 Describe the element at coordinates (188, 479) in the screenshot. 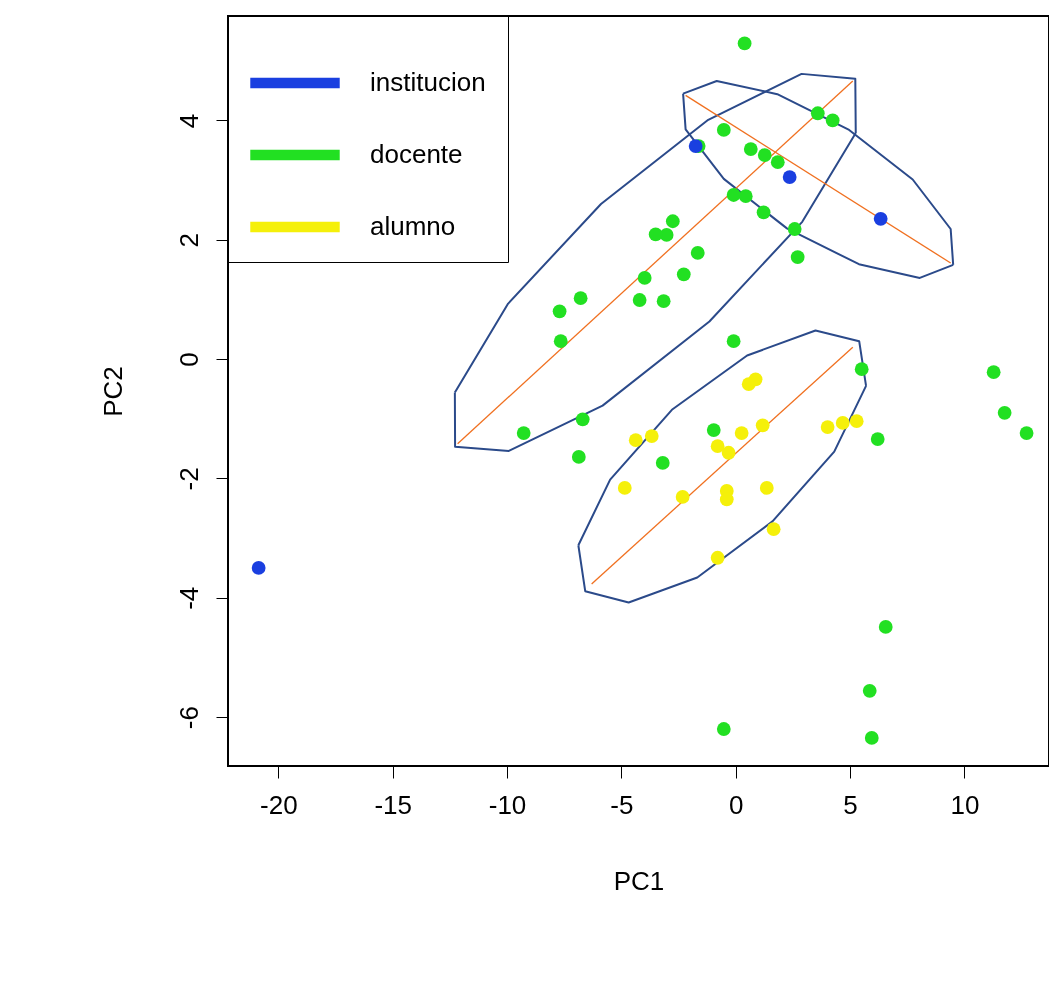

I see `y-tick-label: -2` at that location.